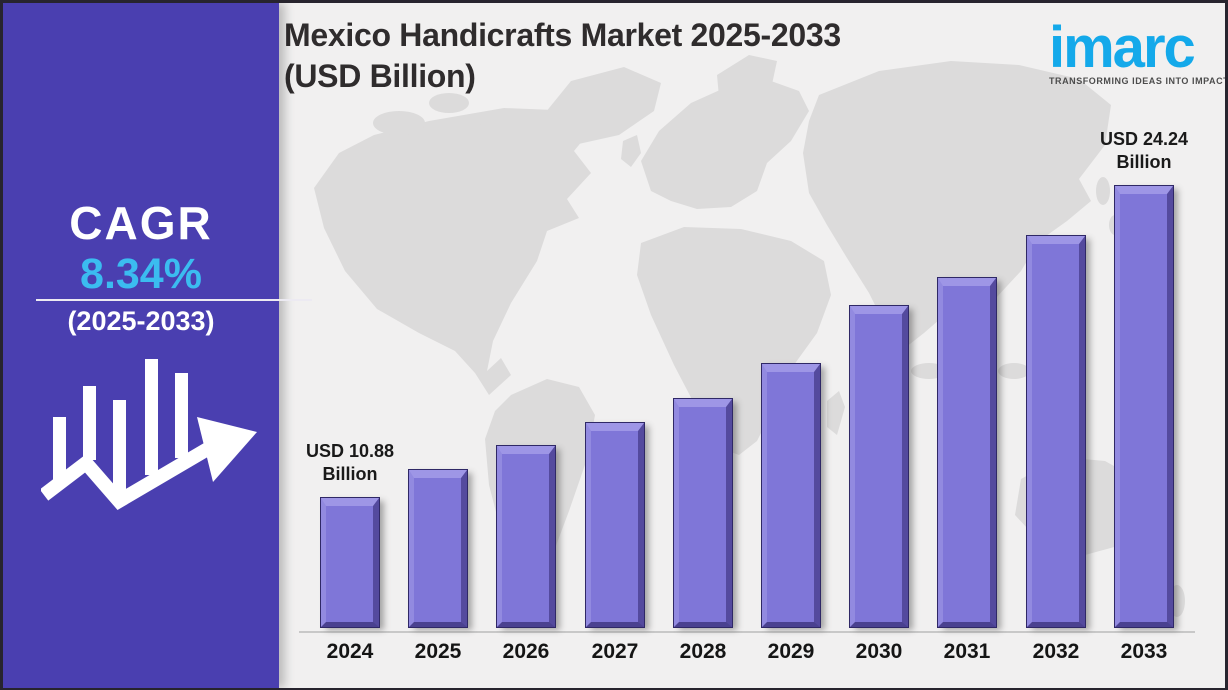 Image resolution: width=1228 pixels, height=690 pixels. I want to click on bar-2028, so click(703, 513).